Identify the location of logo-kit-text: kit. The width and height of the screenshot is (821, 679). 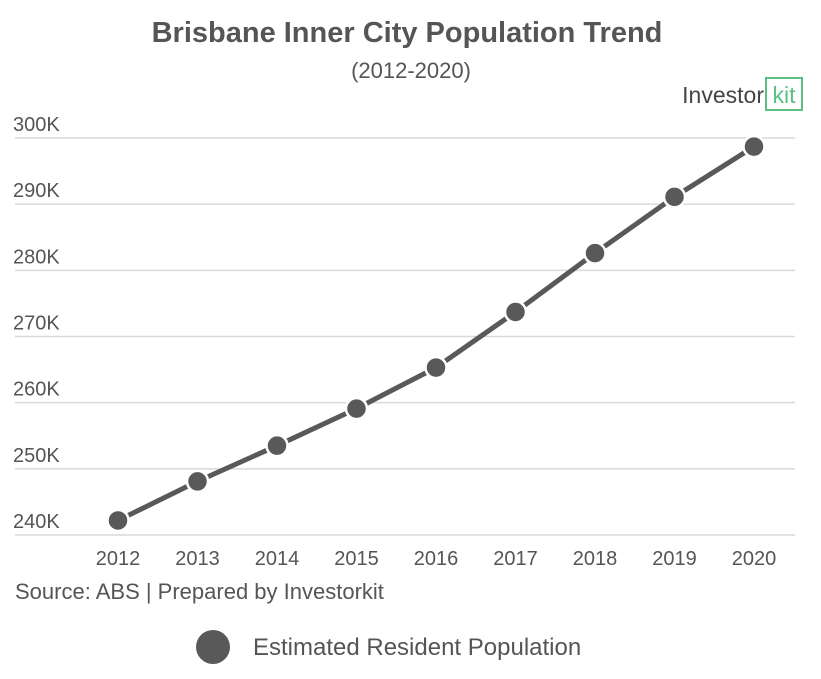
(785, 95).